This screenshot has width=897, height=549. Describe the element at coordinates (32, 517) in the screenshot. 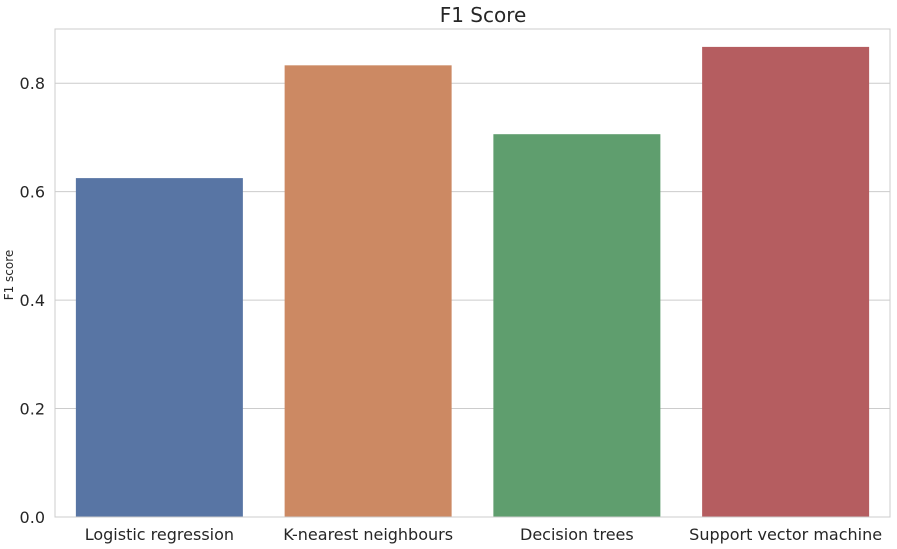

I see `y-tick-label: 0.0` at that location.